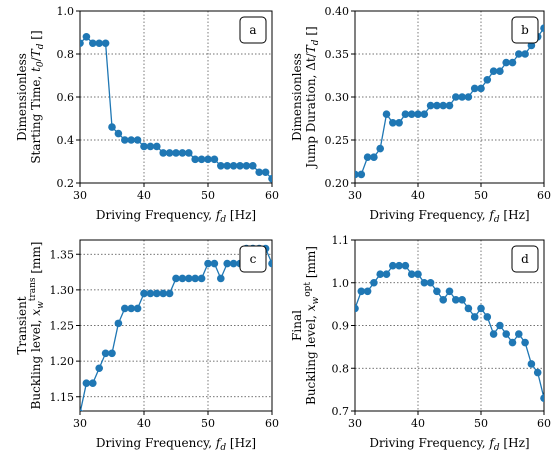  Describe the element at coordinates (66, 140) in the screenshot. I see `y-tick-label: 0.4` at that location.